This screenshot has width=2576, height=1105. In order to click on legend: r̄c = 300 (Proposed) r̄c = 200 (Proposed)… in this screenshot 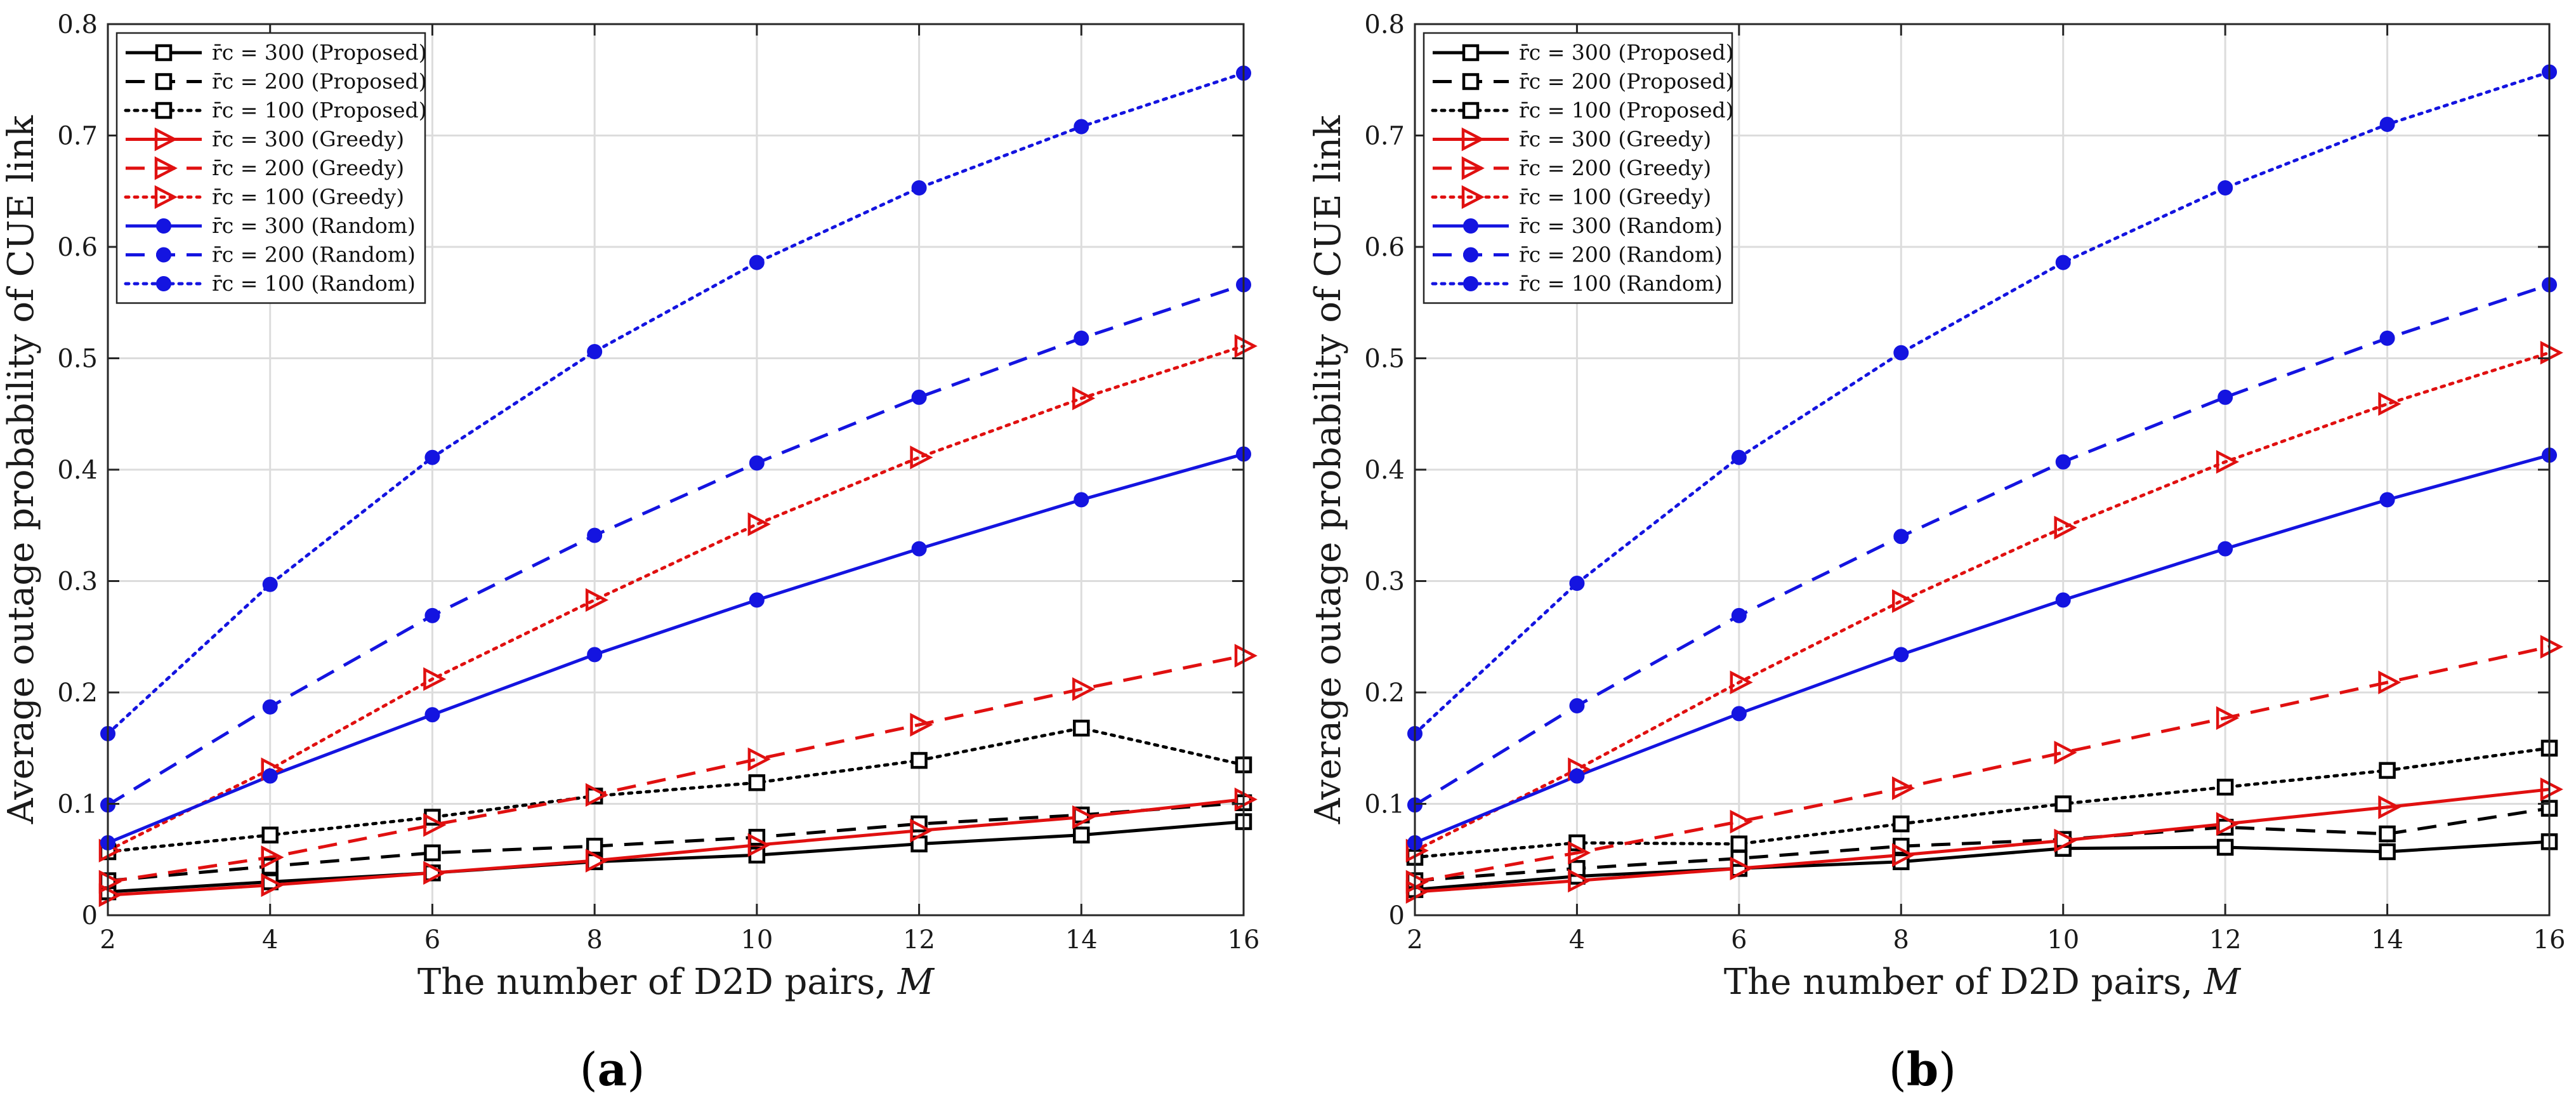, I will do `click(271, 168)`.